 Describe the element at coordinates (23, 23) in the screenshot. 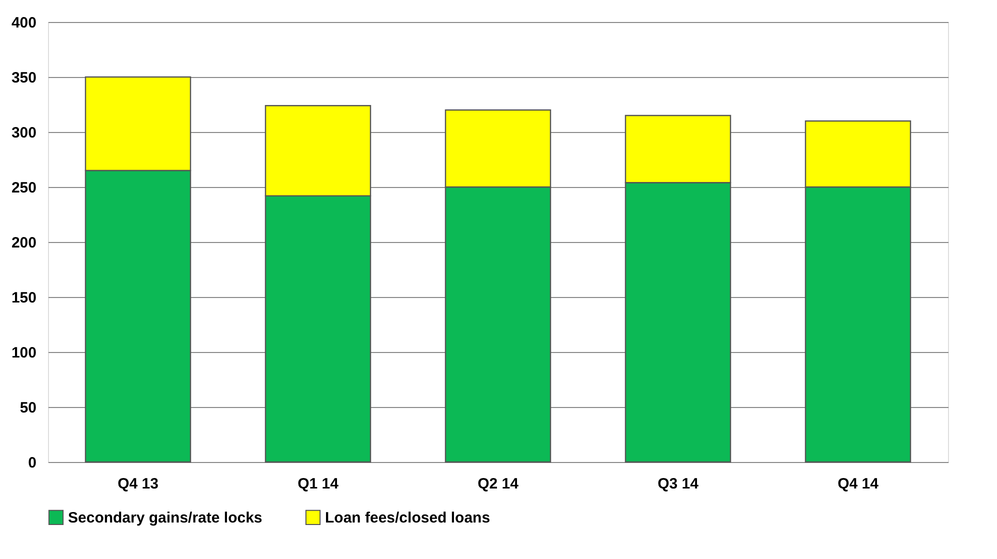

I see `y-tick-label: 400` at that location.